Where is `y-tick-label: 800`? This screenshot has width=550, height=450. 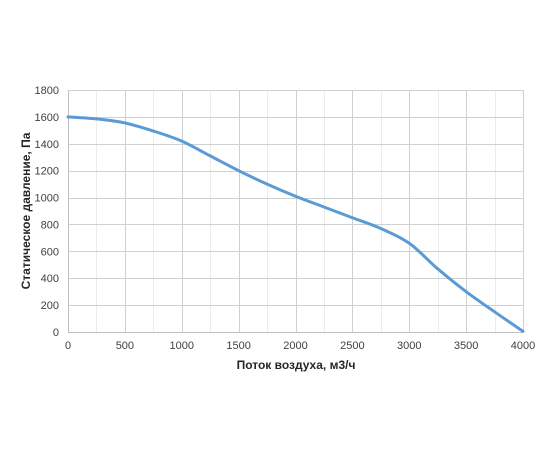 y-tick-label: 800 is located at coordinates (50, 225).